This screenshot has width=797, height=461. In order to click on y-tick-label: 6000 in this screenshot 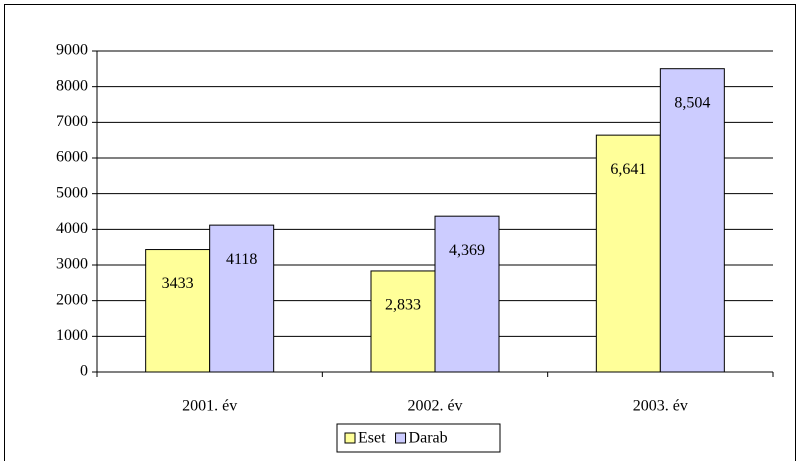, I will do `click(72, 157)`.